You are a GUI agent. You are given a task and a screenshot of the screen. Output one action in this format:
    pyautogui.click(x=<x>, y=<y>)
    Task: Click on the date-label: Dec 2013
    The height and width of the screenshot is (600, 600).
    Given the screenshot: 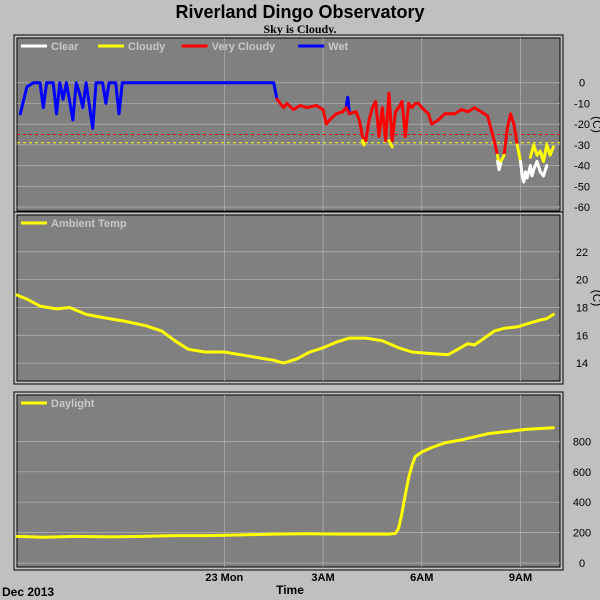 What is the action you would take?
    pyautogui.click(x=28, y=592)
    